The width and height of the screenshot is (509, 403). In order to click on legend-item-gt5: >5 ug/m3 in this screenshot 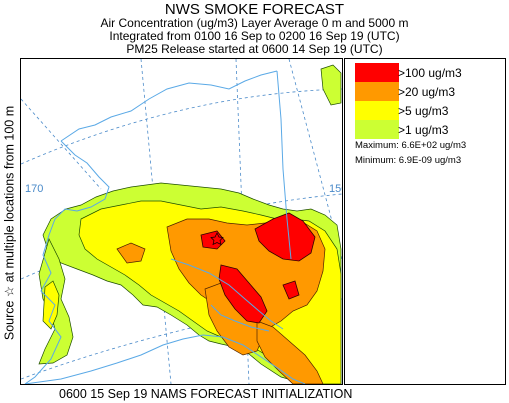, I will do `click(430, 110)`.